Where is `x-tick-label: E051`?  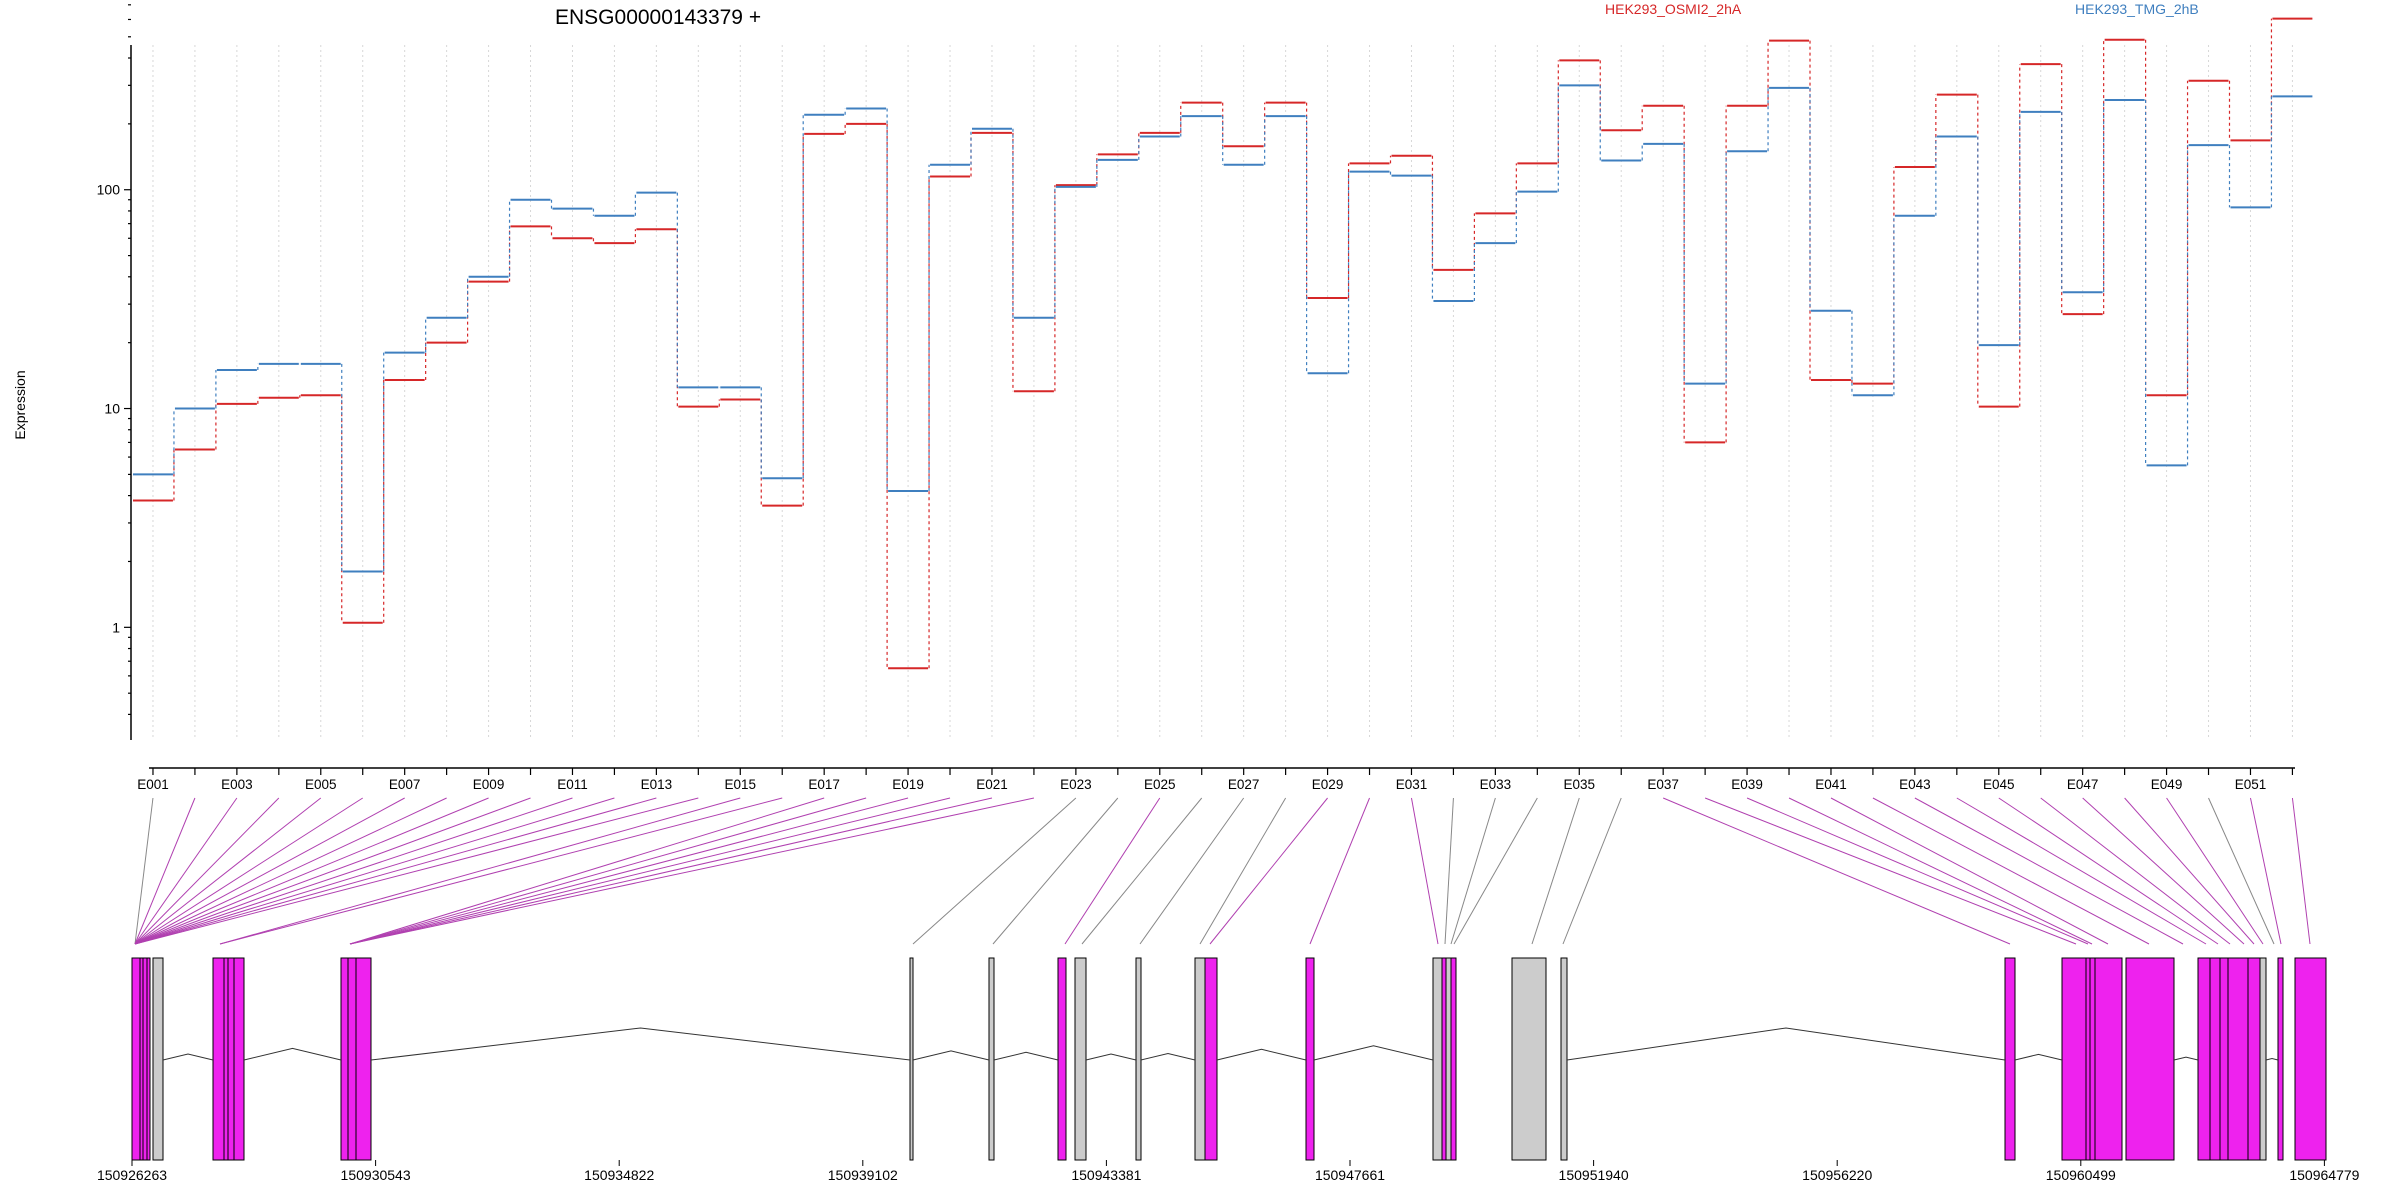 x-tick-label: E051 is located at coordinates (2251, 784).